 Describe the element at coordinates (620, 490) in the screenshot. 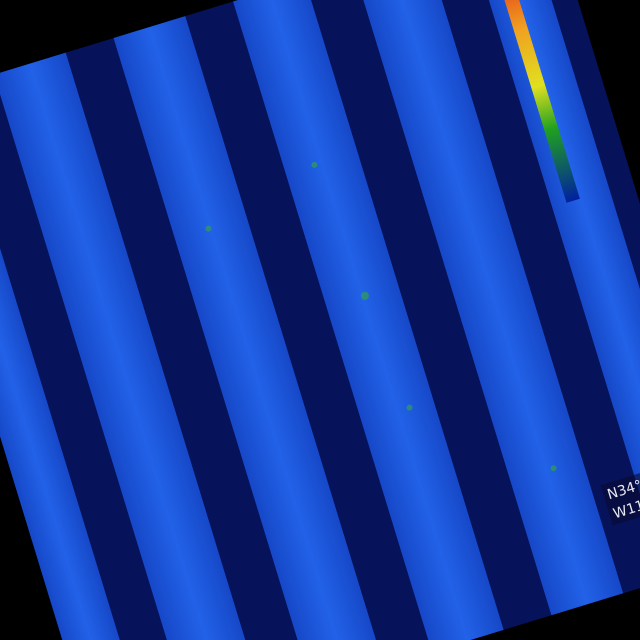

I see `coordinate-box` at that location.